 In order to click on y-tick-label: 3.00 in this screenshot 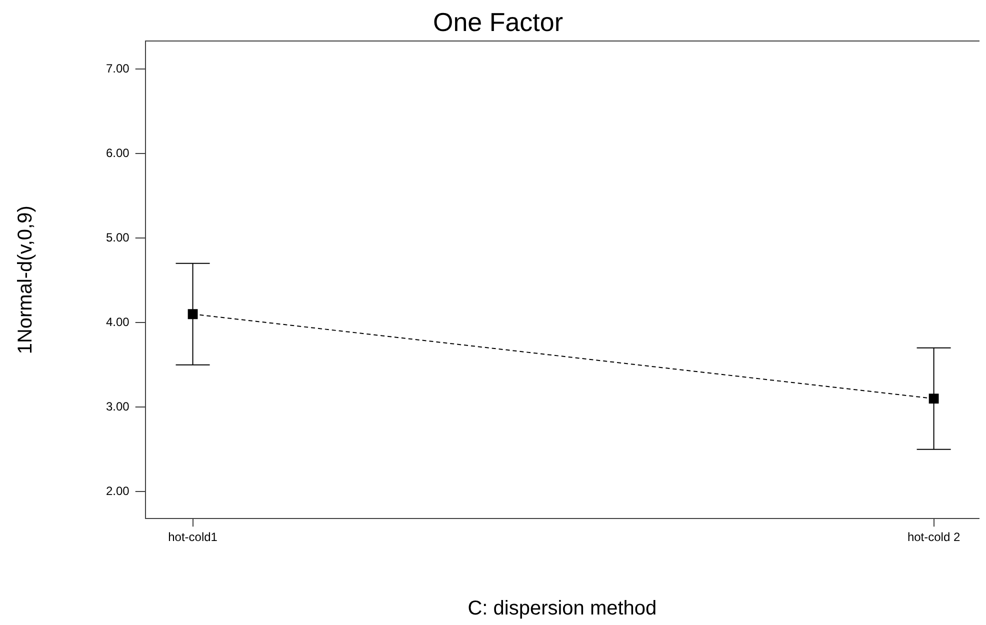, I will do `click(118, 406)`.